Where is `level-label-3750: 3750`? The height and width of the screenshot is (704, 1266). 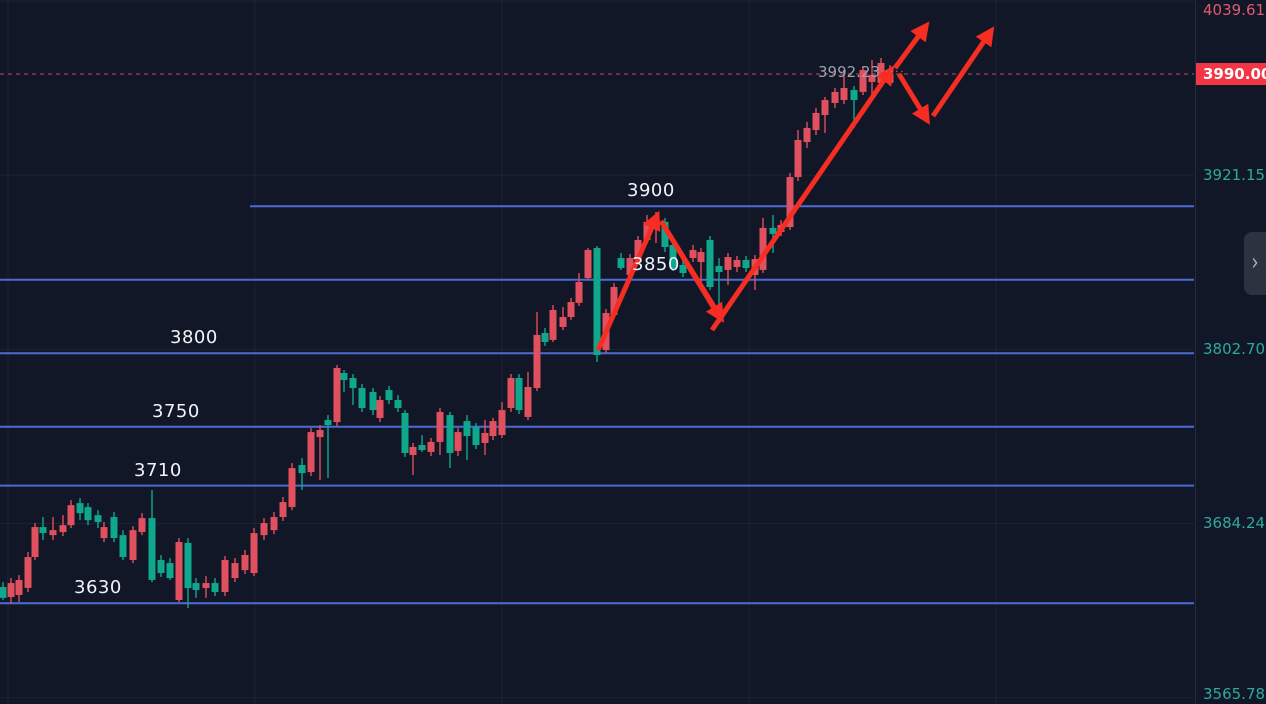
level-label-3750: 3750 is located at coordinates (176, 411).